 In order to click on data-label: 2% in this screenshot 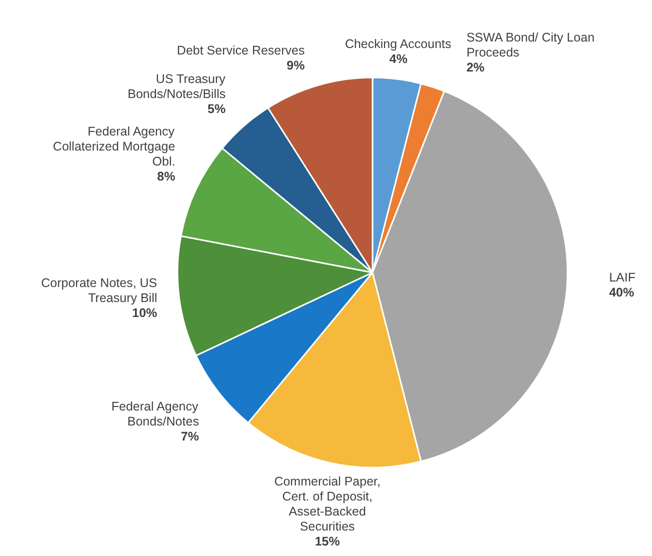, I will do `click(475, 67)`.